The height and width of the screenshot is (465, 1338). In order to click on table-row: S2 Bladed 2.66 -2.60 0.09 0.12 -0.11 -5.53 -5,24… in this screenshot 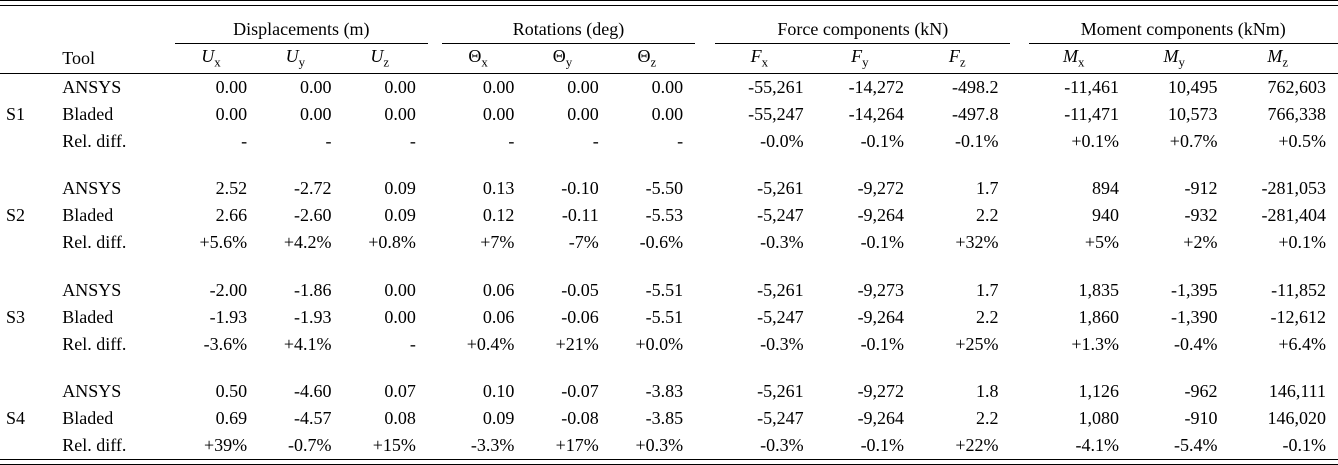, I will do `click(669, 215)`.